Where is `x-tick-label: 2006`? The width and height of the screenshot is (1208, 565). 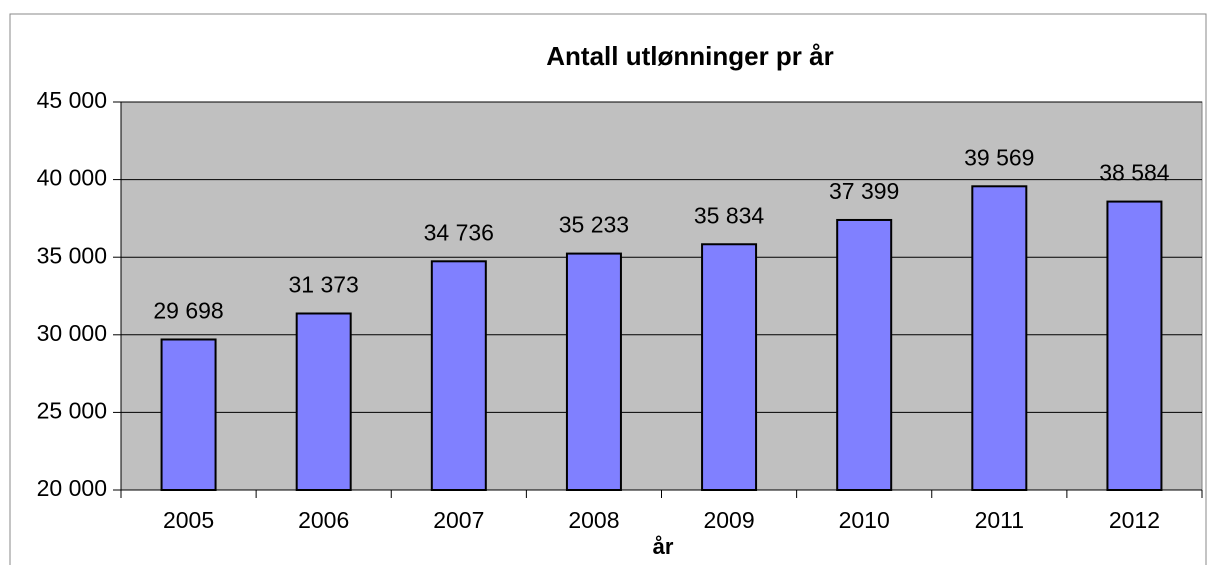
x-tick-label: 2006 is located at coordinates (323, 520).